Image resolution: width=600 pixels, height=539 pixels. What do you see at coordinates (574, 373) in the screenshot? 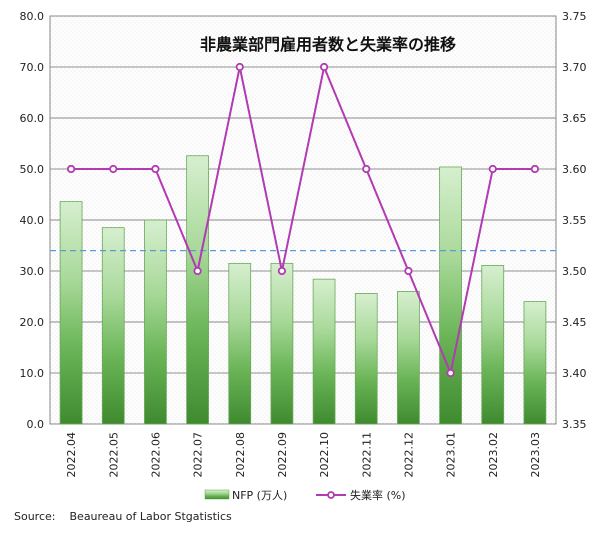
I see `y-right-tick-label: 3.40` at bounding box center [574, 373].